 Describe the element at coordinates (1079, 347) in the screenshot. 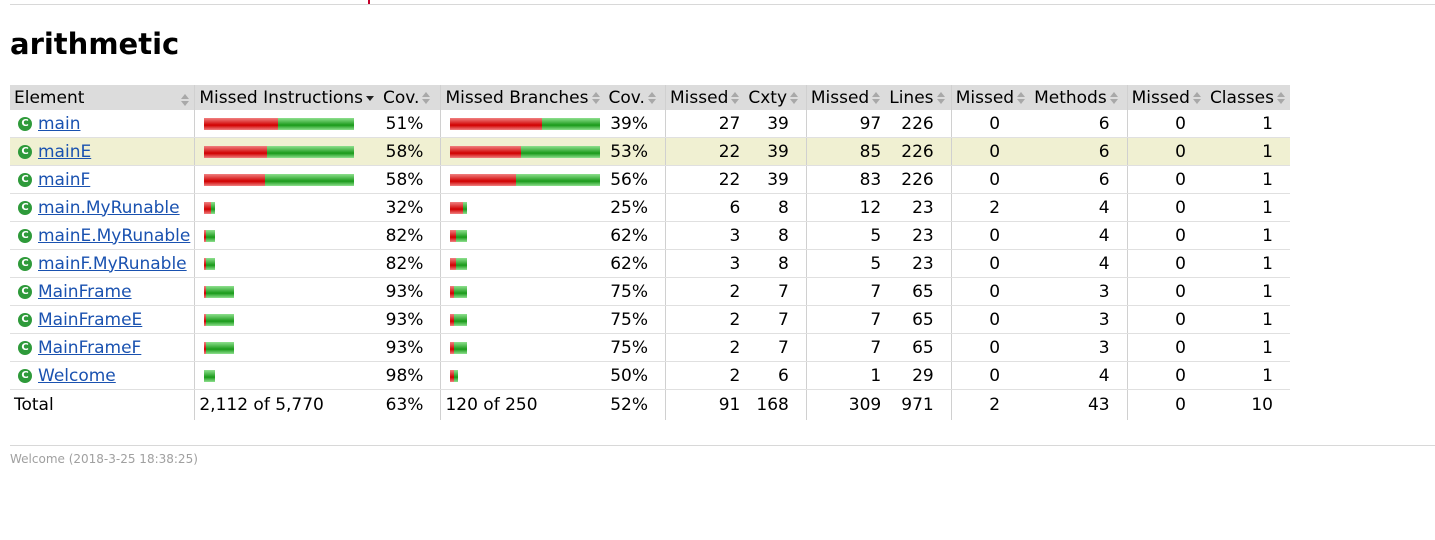

I see `methods: 3` at that location.